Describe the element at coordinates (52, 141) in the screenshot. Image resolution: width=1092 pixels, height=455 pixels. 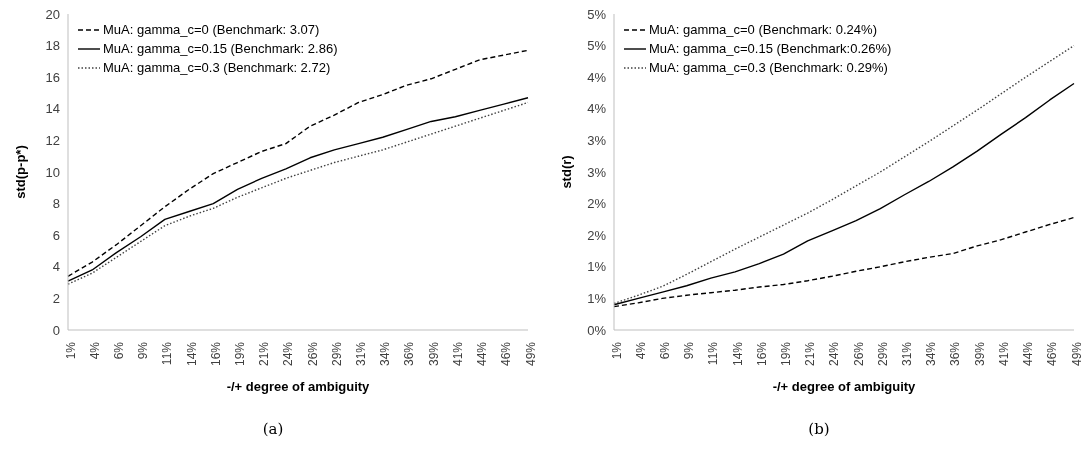
I see `y-tick-label: 12` at that location.